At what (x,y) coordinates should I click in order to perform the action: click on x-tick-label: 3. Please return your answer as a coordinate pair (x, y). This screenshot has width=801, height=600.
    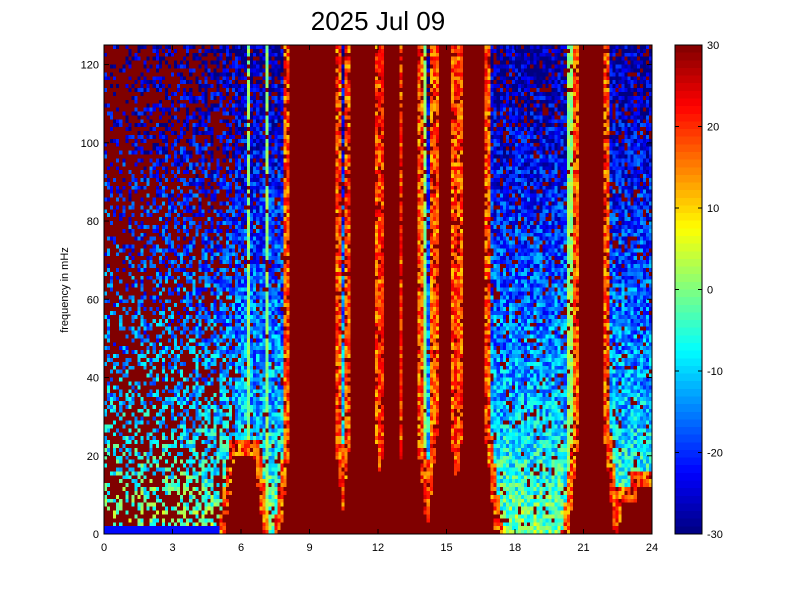
    Looking at the image, I should click on (172, 548).